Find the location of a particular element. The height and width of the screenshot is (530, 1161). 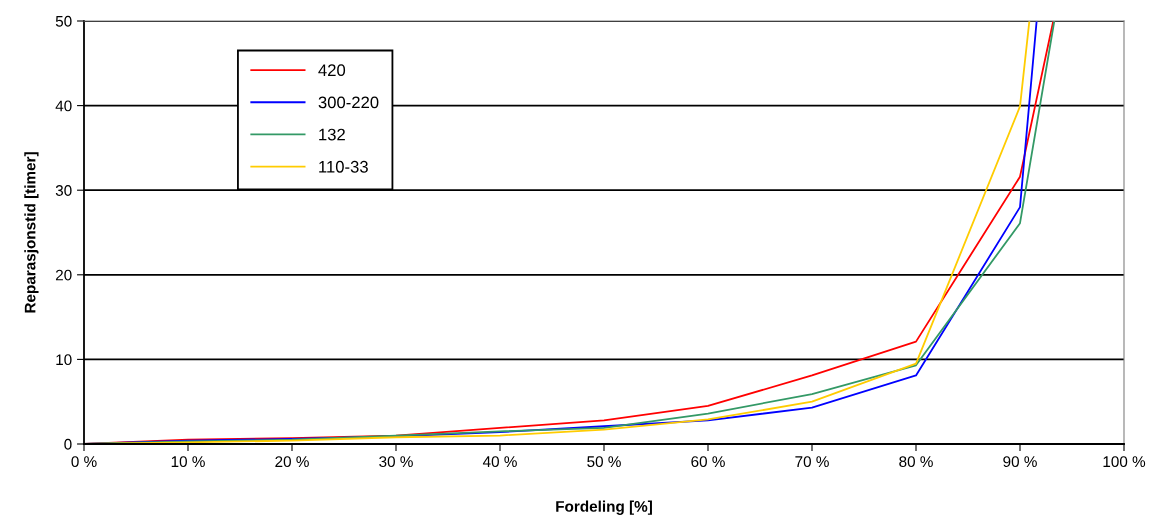

legend-label: 132 is located at coordinates (332, 134).